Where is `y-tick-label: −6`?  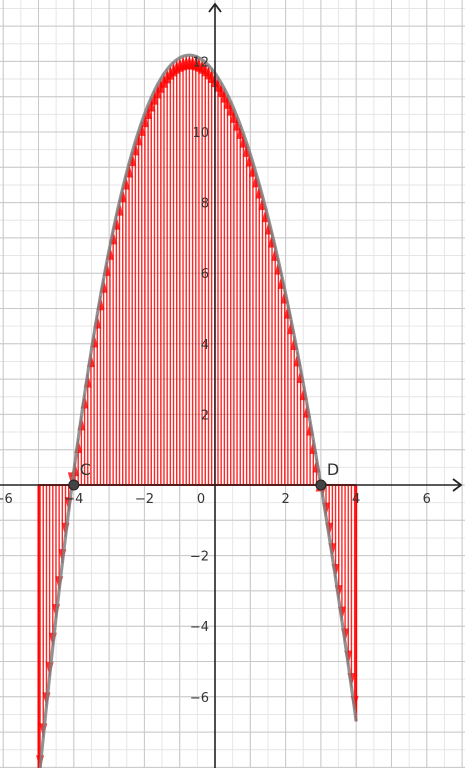 y-tick-label: −6 is located at coordinates (199, 698).